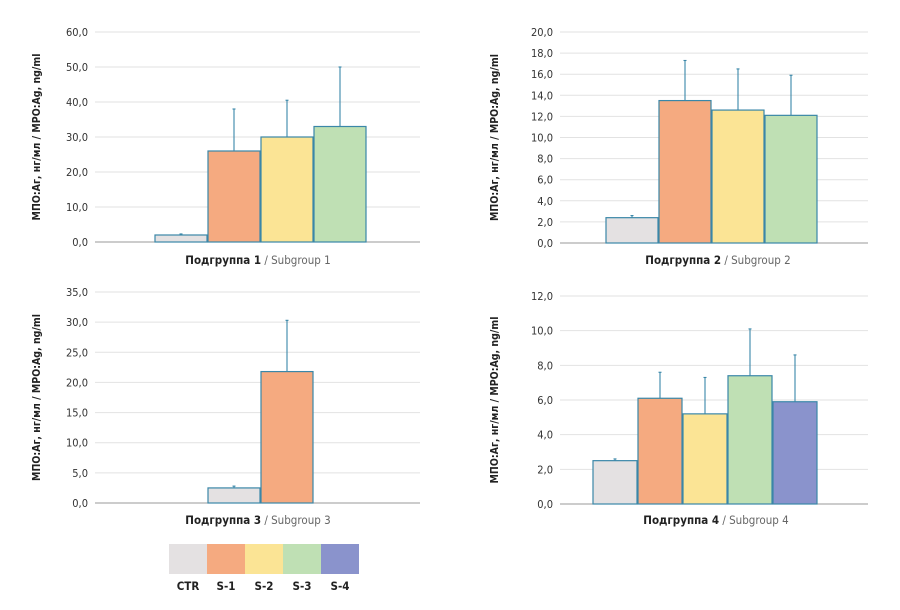 This screenshot has width=900, height=610. What do you see at coordinates (301, 260) in the screenshot?
I see `x-title-en: Subgroup 1` at bounding box center [301, 260].